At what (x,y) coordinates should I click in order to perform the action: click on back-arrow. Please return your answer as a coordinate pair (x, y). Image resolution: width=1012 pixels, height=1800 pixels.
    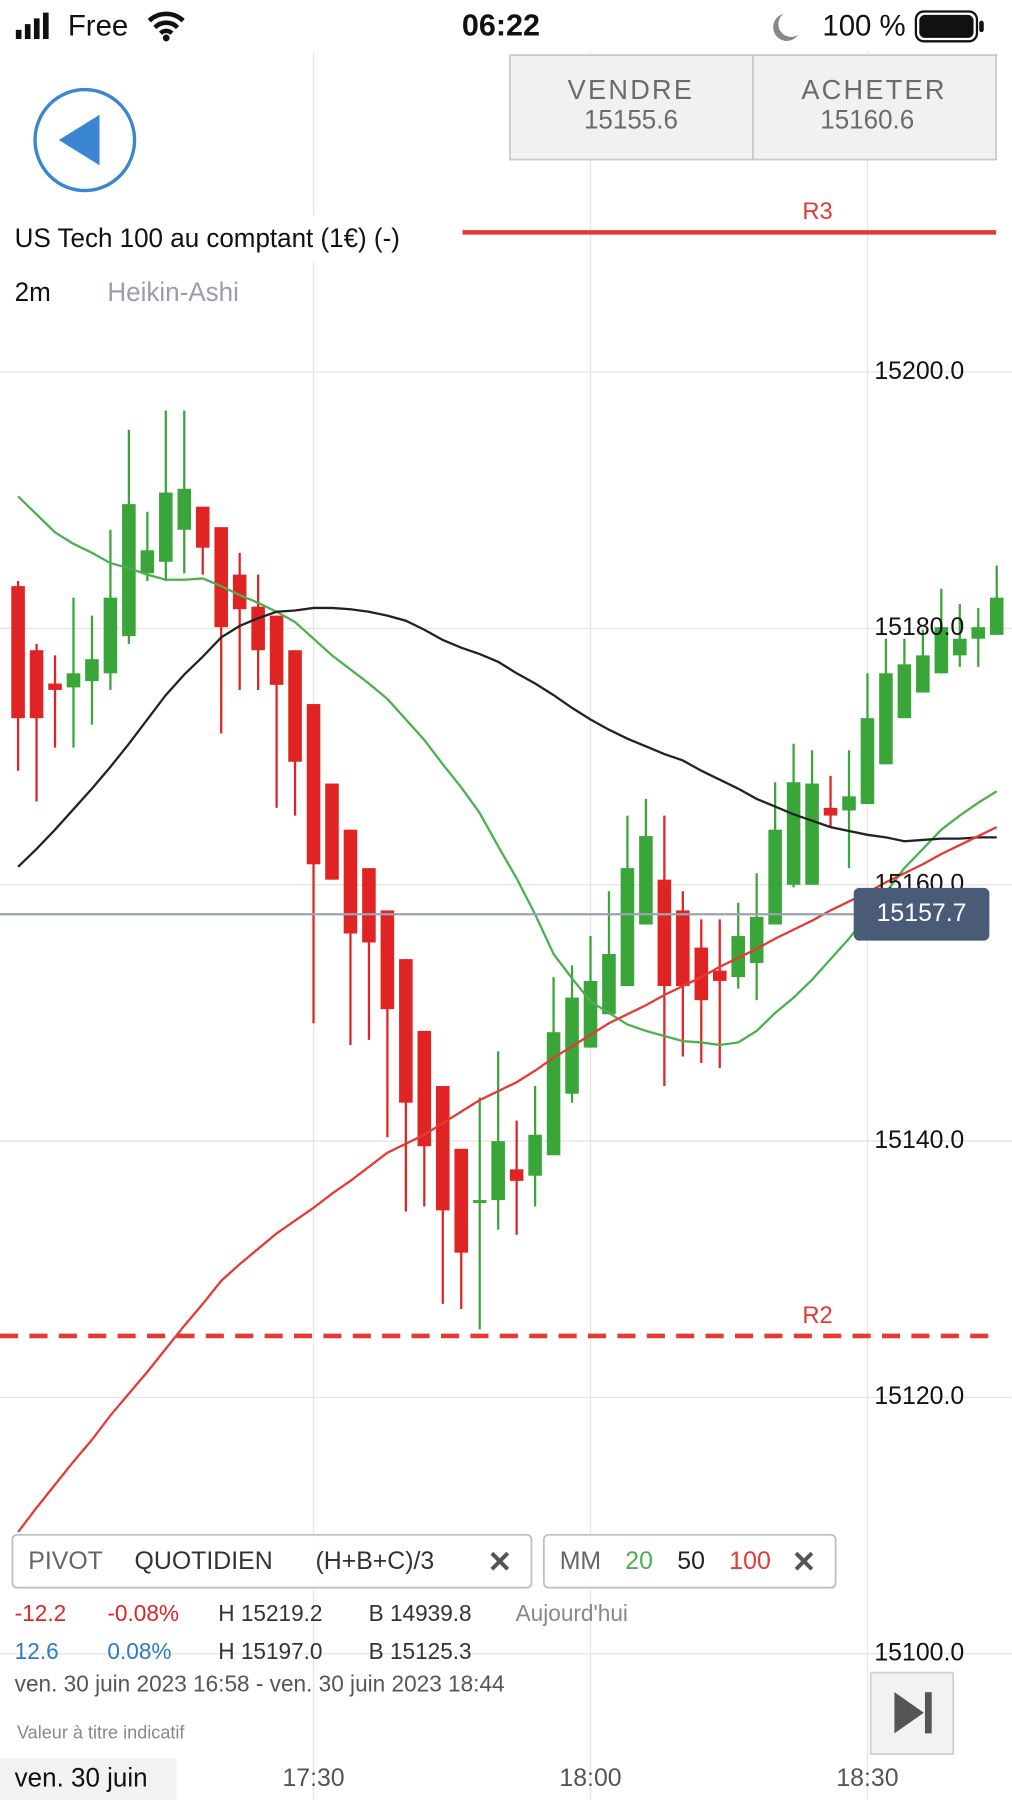
    Looking at the image, I should click on (79, 140).